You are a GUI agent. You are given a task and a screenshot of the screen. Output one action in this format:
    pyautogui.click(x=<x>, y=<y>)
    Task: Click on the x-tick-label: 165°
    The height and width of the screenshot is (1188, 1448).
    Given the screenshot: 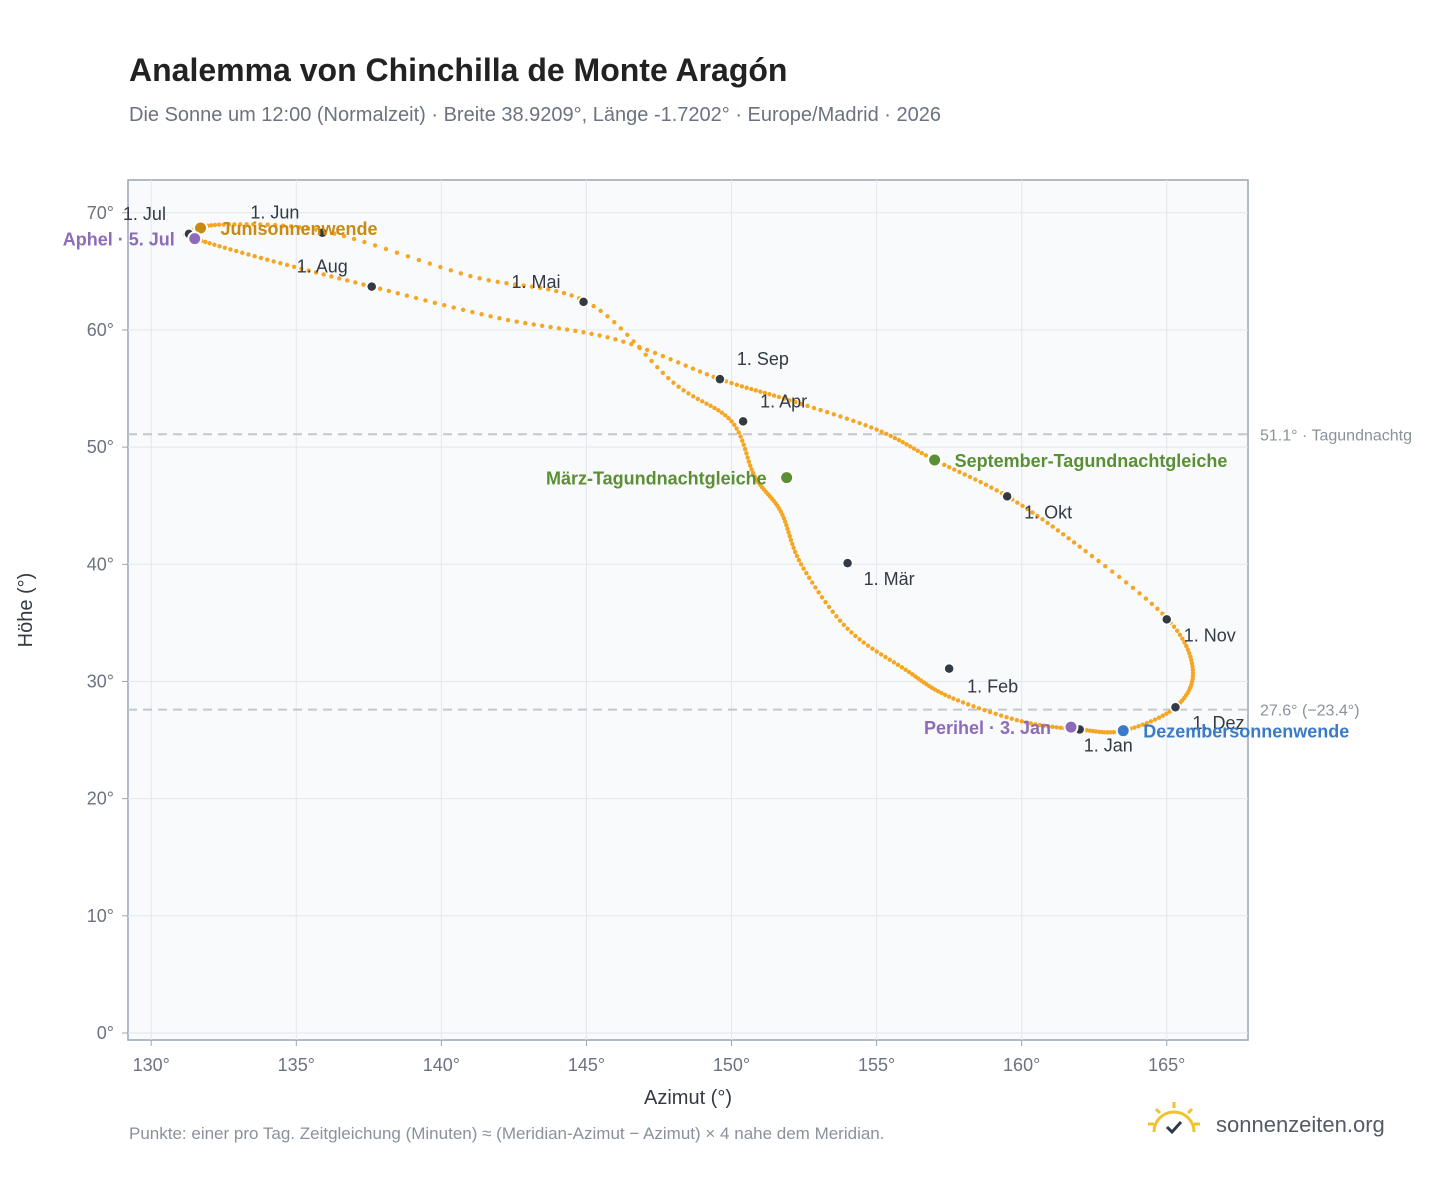 What is the action you would take?
    pyautogui.click(x=1166, y=1065)
    